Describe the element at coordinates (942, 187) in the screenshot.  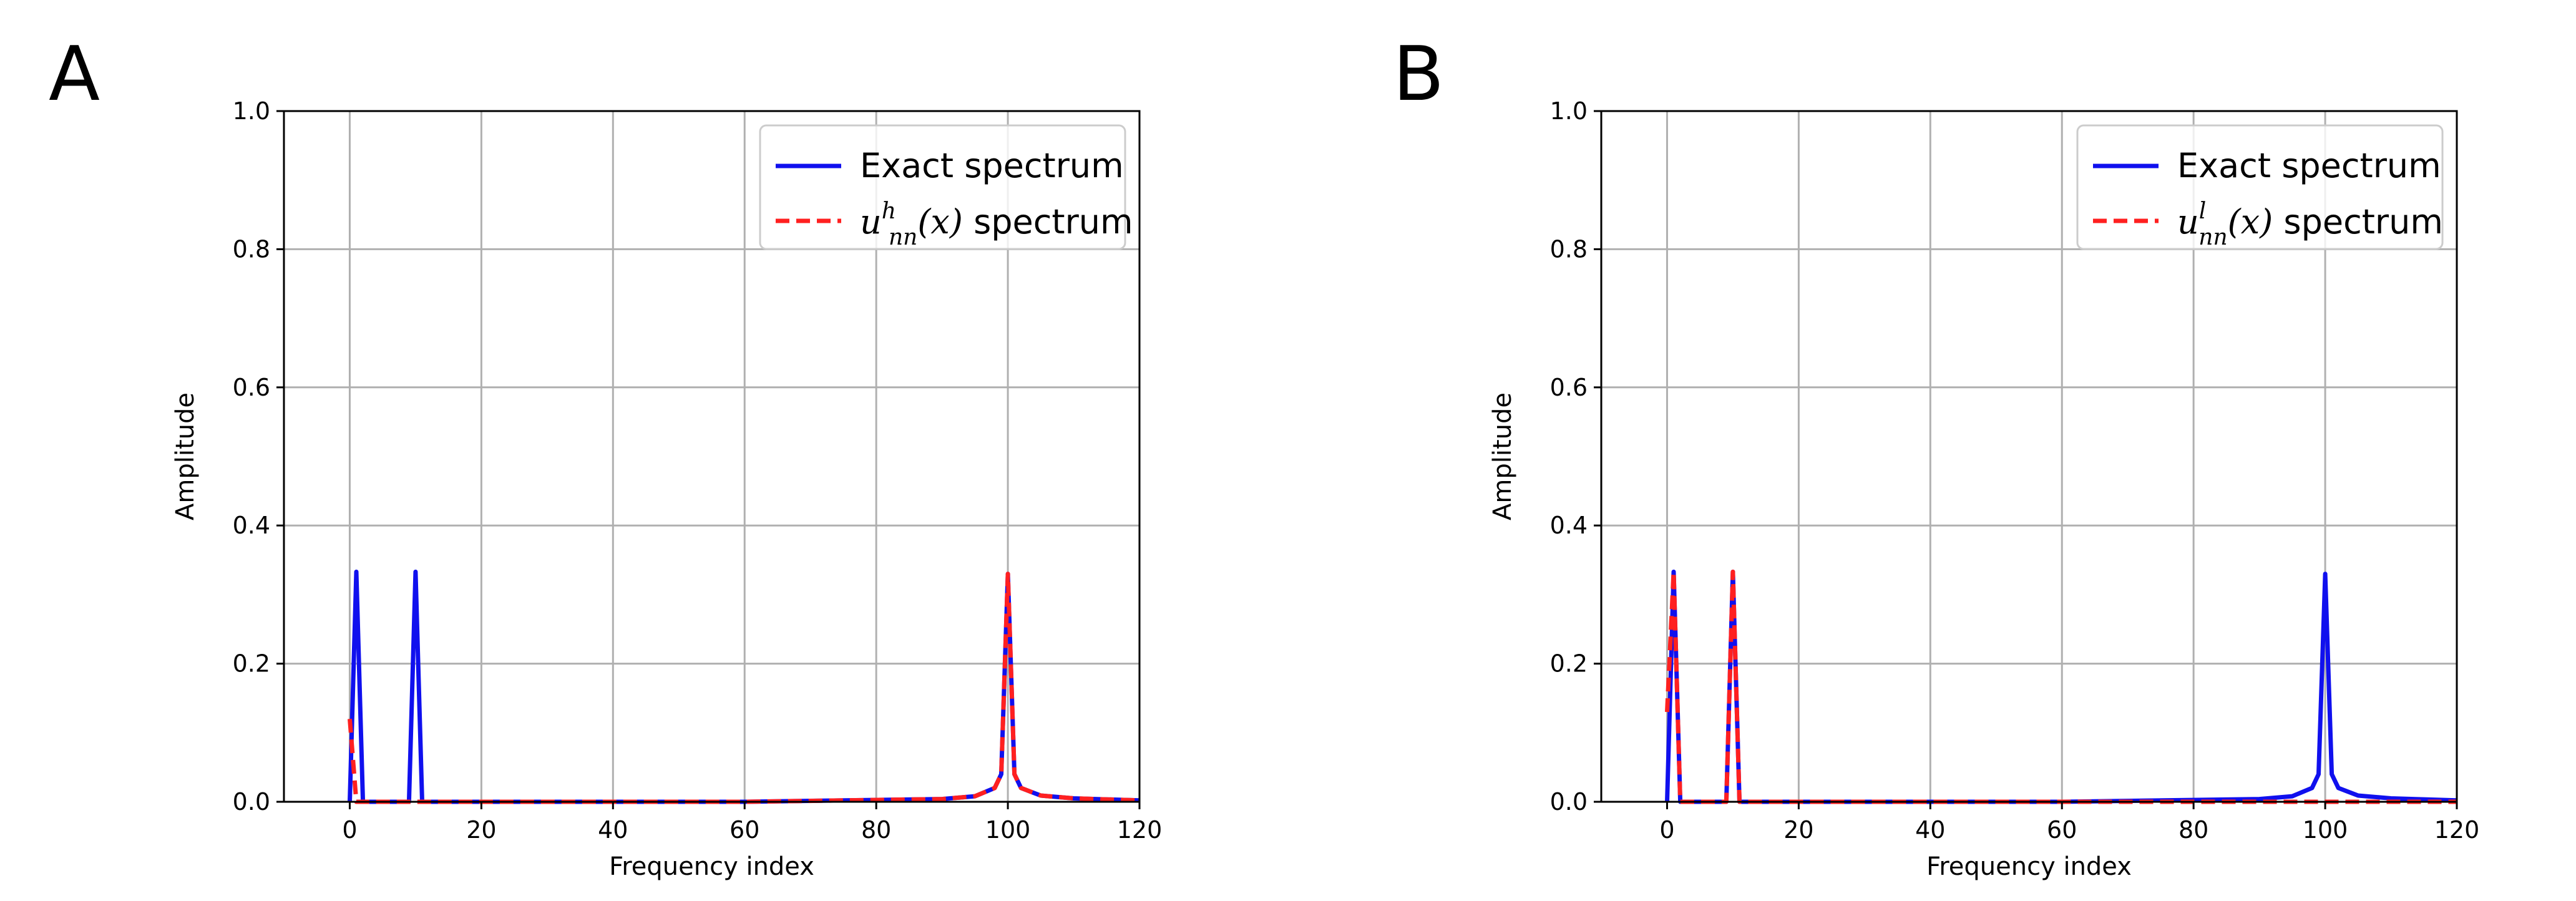
I see `chart-a-legend-box` at that location.